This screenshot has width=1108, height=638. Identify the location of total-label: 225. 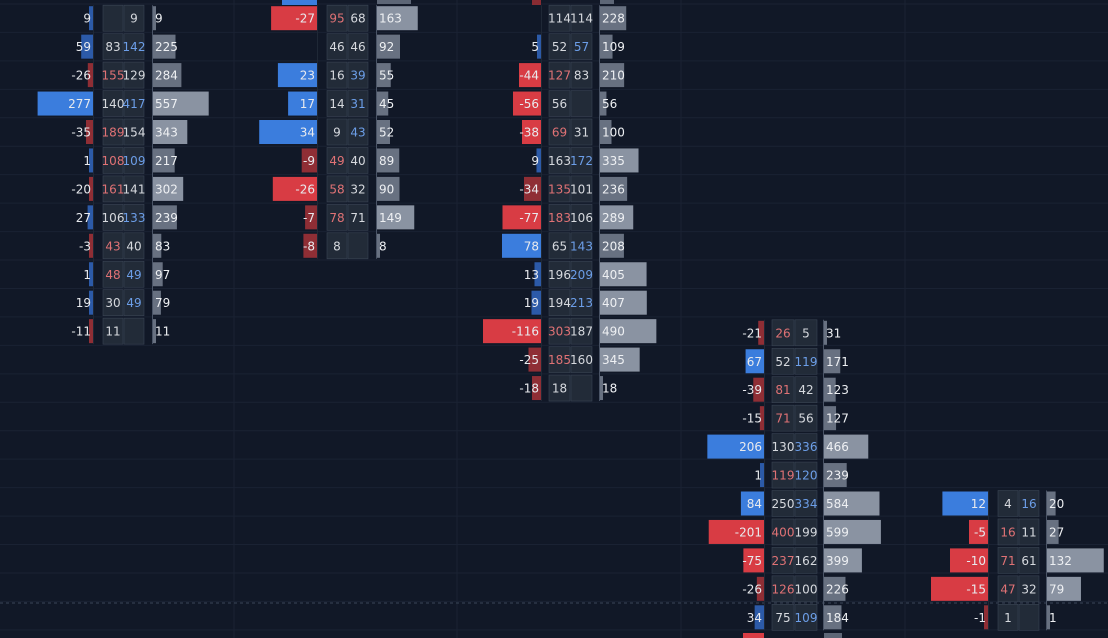
(166, 47).